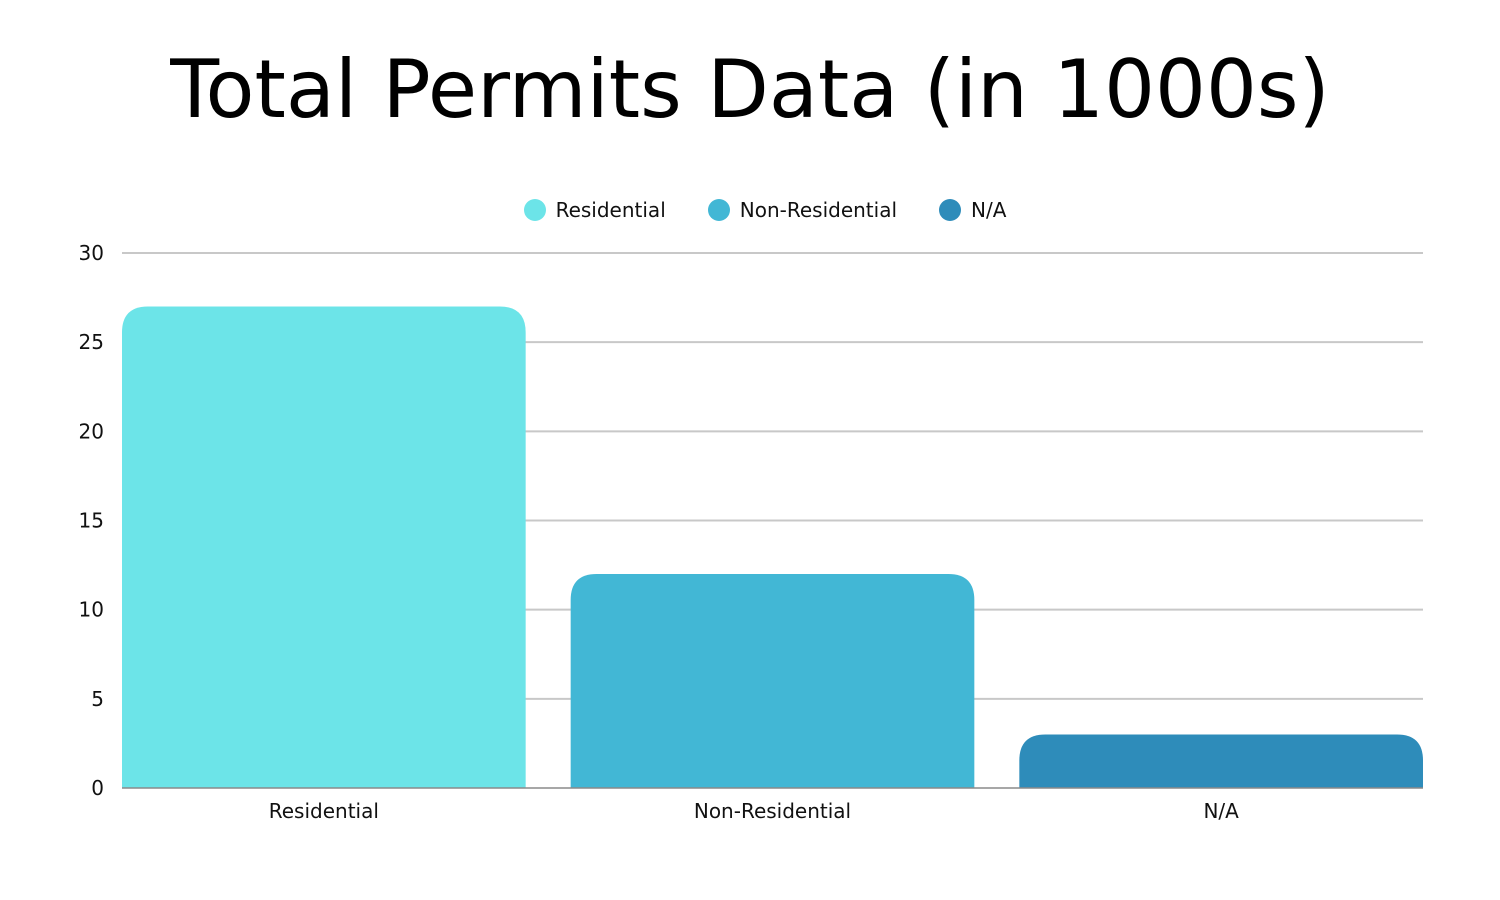 The image size is (1500, 900). I want to click on legend-swatch-non-residential, so click(718, 210).